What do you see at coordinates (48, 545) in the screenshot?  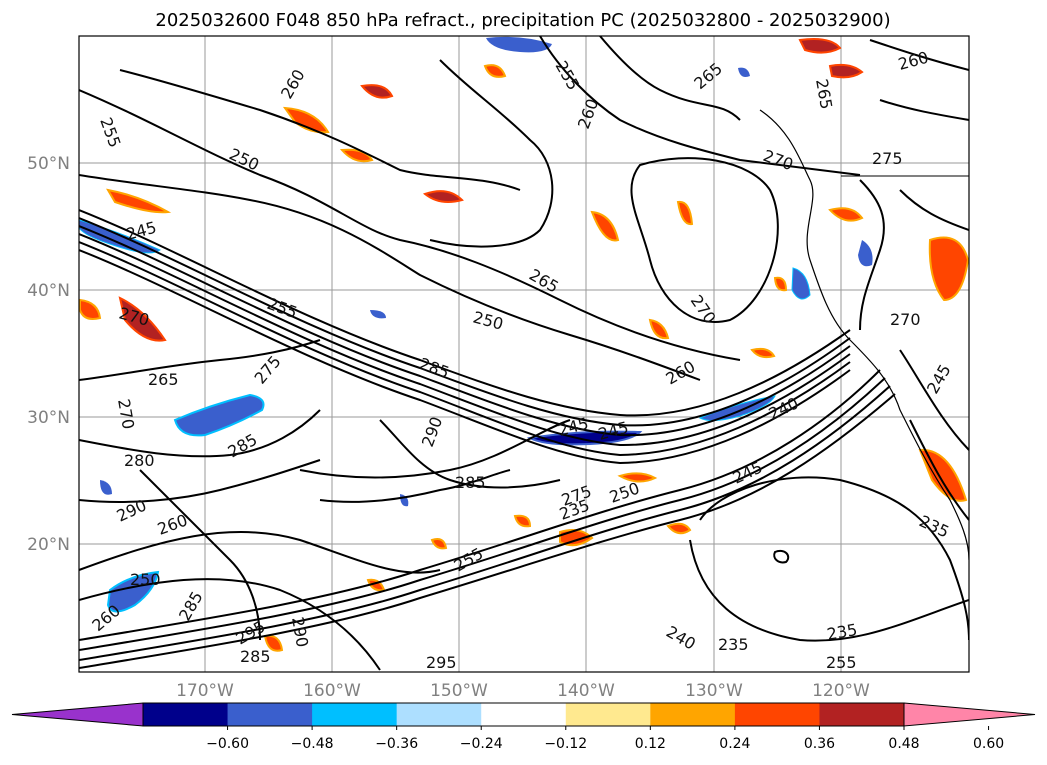 I see `lat-label-20n: 20°N` at bounding box center [48, 545].